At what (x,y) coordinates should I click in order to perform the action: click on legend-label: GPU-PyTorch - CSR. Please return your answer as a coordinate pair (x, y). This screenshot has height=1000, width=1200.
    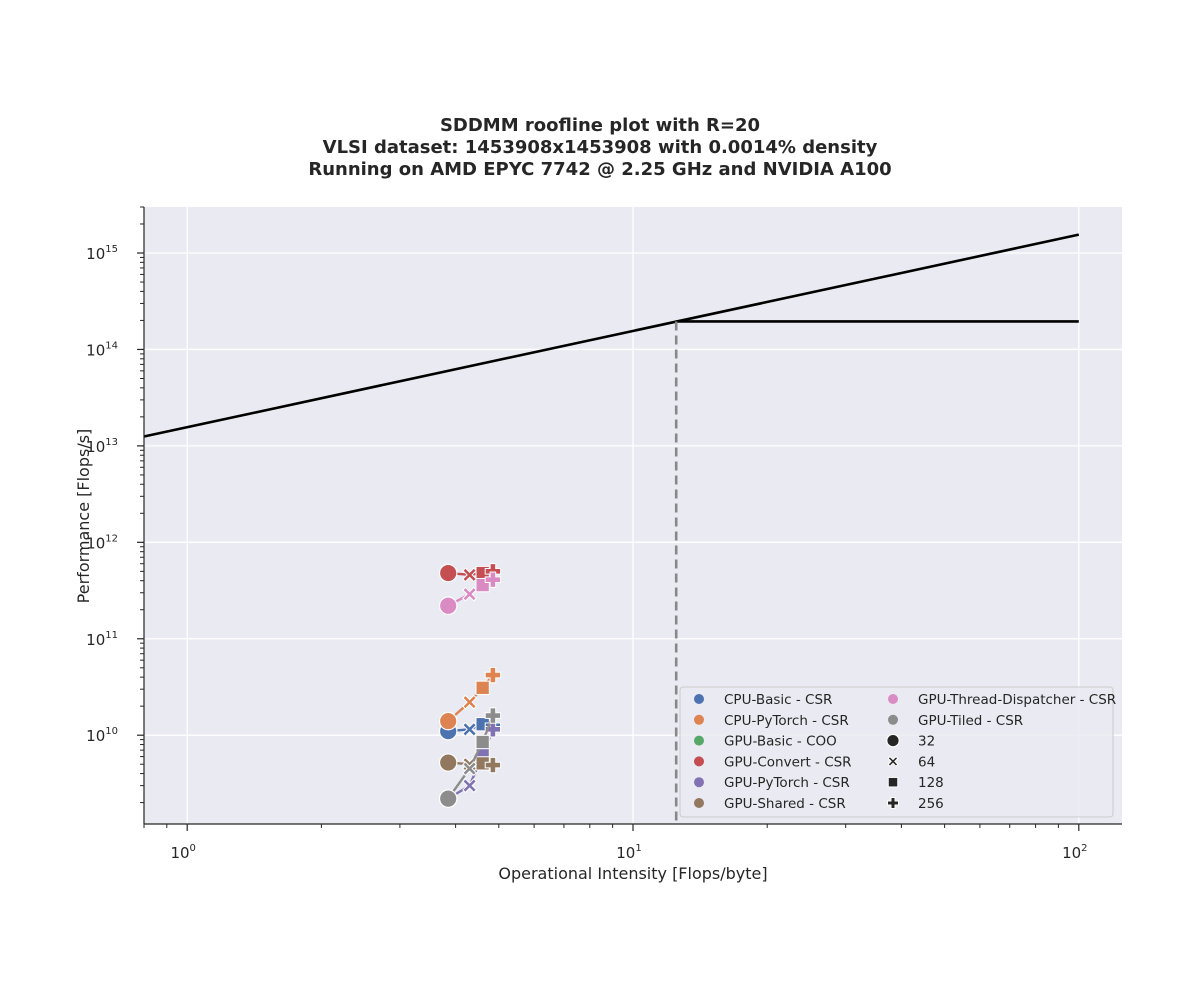
    Looking at the image, I should click on (787, 783).